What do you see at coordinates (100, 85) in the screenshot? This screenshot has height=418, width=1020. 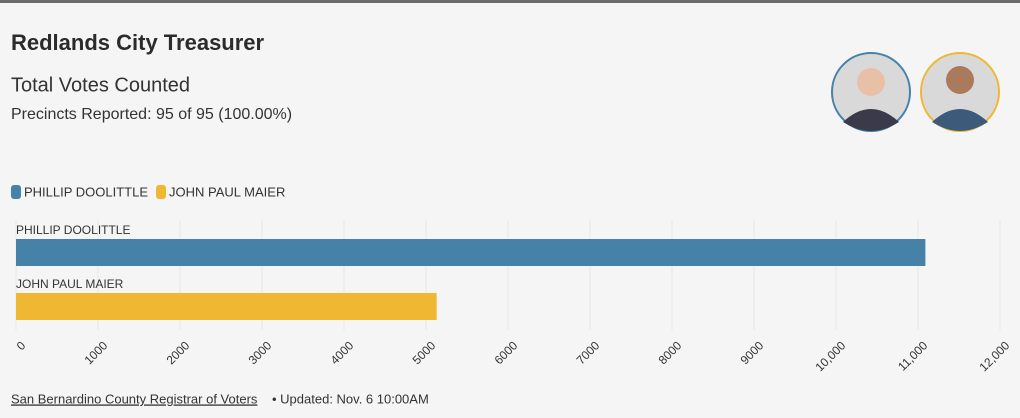 I see `chart-subtitle: Total Votes Counted` at bounding box center [100, 85].